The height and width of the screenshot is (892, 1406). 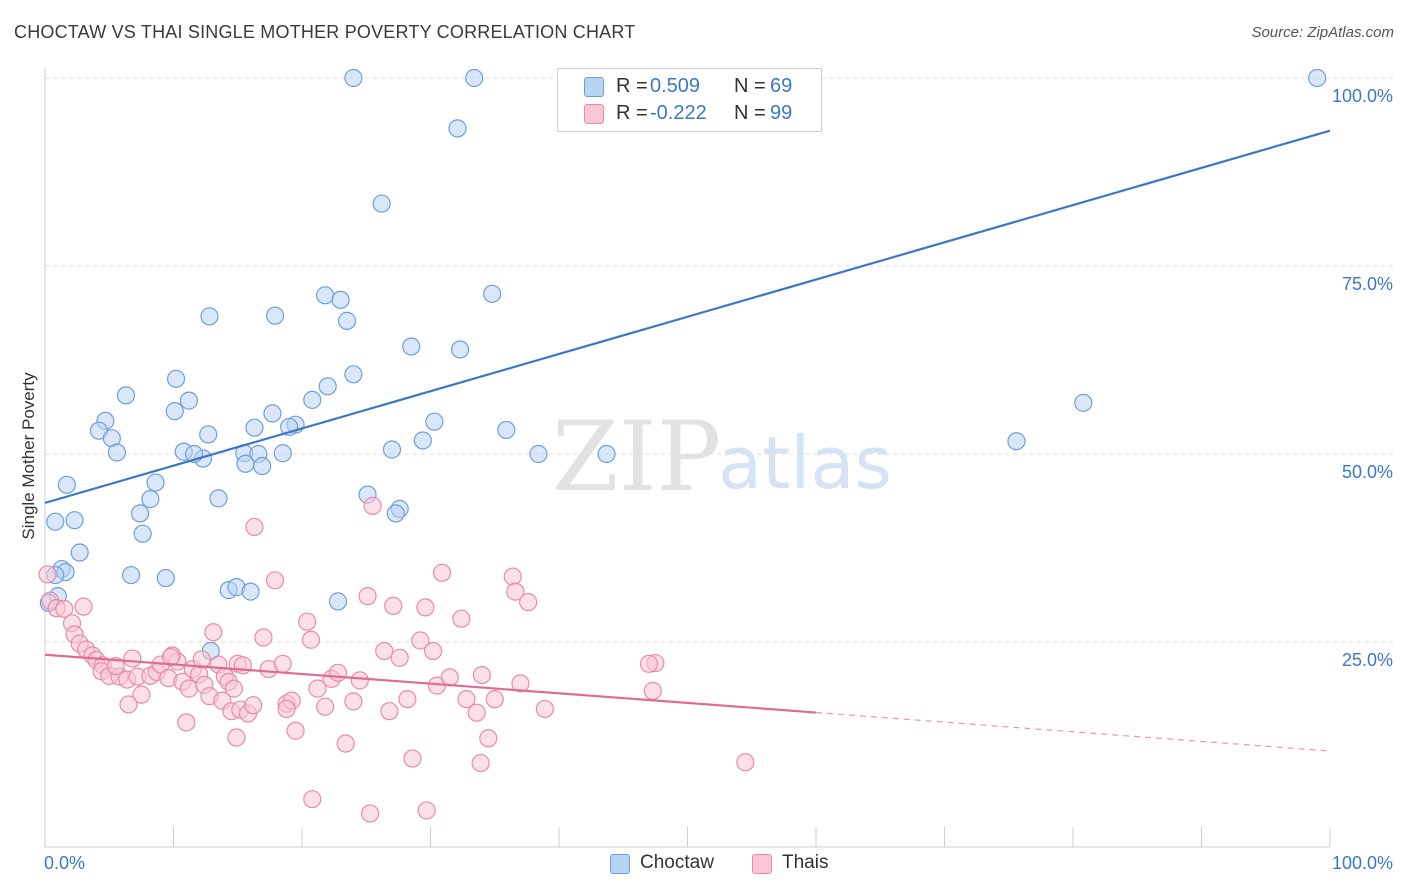 What do you see at coordinates (620, 864) in the screenshot?
I see `bottom-legend-swatch-choctaw` at bounding box center [620, 864].